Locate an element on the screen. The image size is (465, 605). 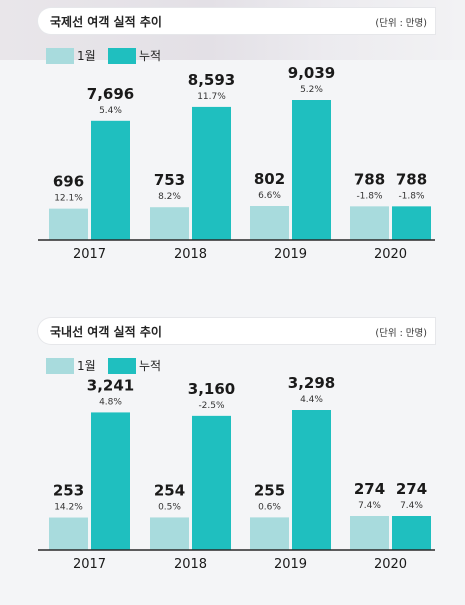
value-label-cumulative-2019: 9,039 is located at coordinates (311, 73).